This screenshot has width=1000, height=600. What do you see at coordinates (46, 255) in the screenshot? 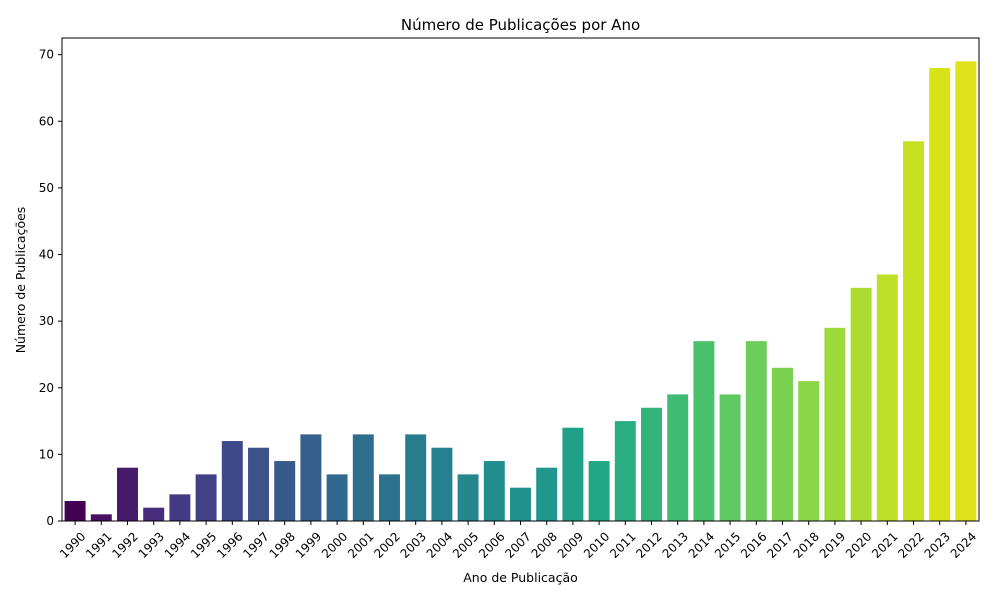
I see `y-tick-label-40: 40` at bounding box center [46, 255].